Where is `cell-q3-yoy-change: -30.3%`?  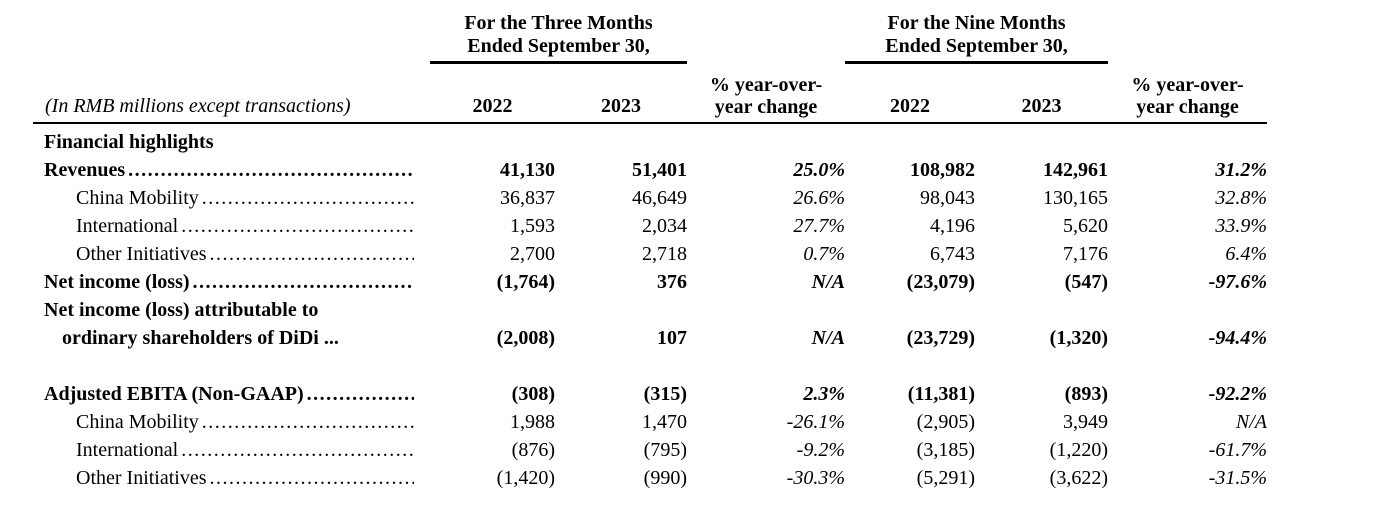 cell-q3-yoy-change: -30.3% is located at coordinates (815, 478).